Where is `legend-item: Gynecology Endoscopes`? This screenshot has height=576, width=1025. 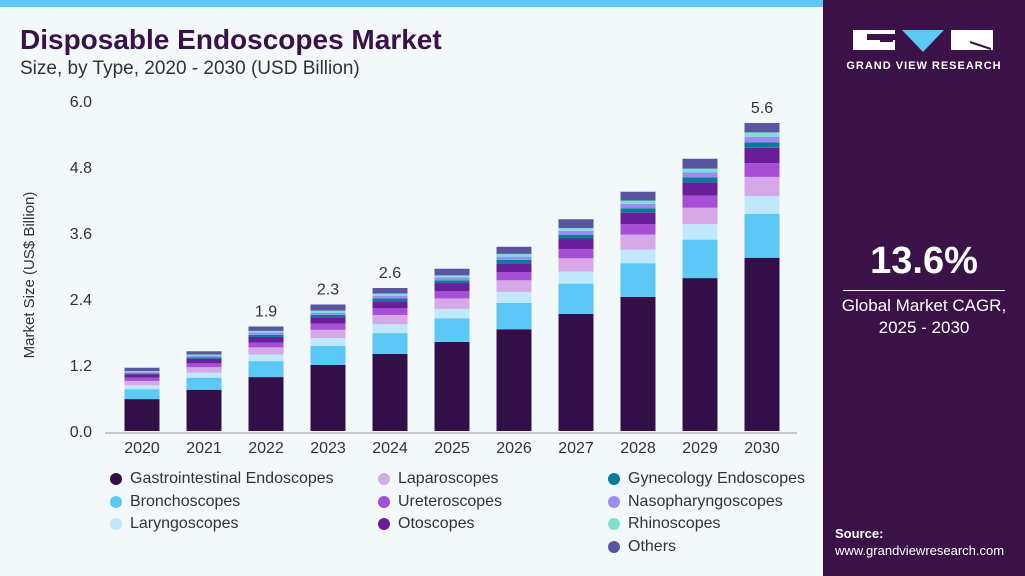 legend-item: Gynecology Endoscopes is located at coordinates (706, 479).